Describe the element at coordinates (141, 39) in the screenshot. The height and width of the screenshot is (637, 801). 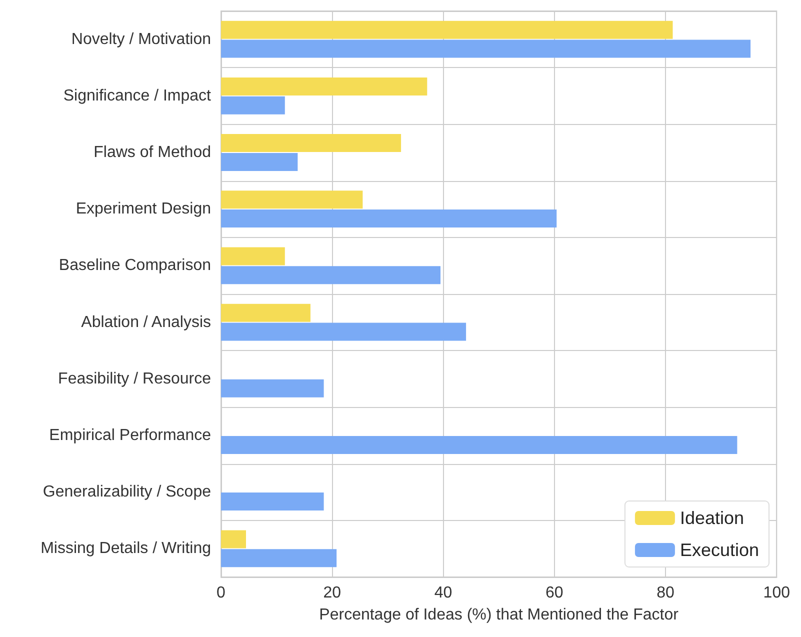
I see `y-tick-label: Novelty / Motivation` at that location.